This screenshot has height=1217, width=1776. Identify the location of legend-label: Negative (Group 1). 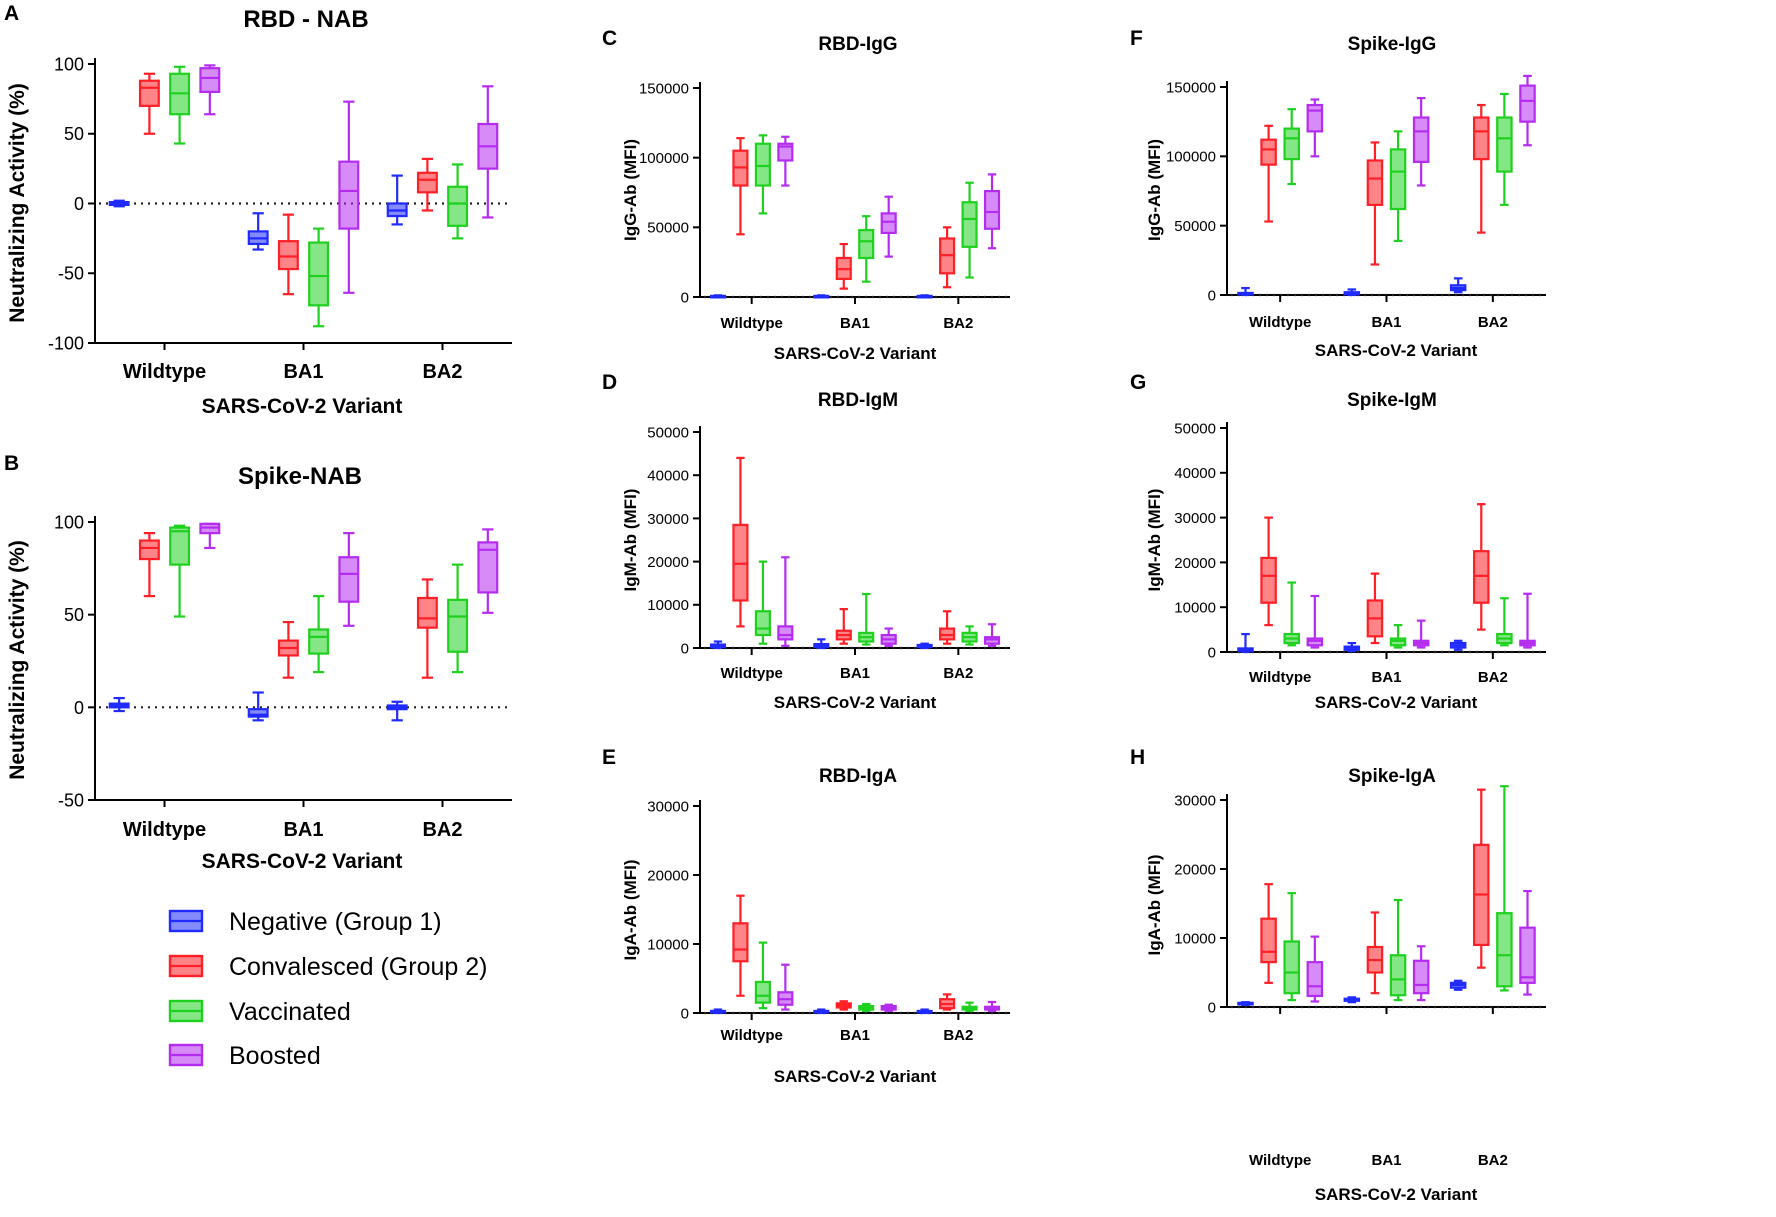
(335, 922).